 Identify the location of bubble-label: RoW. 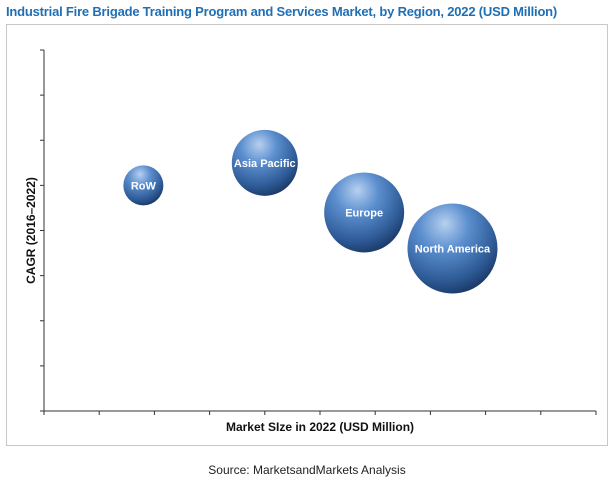
(144, 186).